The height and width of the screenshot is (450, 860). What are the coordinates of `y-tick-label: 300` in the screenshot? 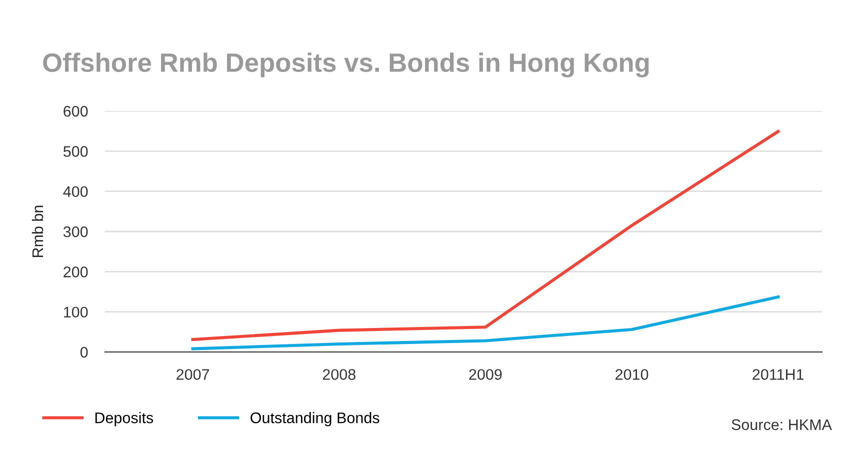 It's located at (75, 232).